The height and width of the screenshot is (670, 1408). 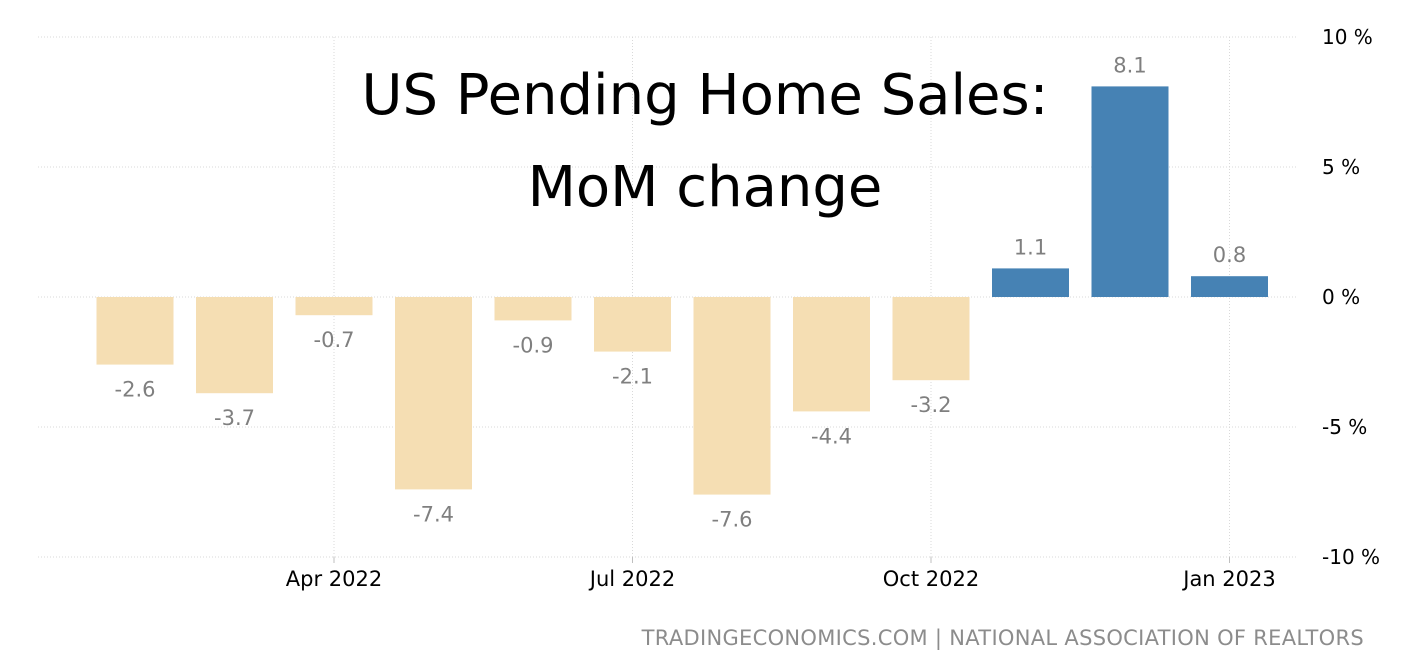 What do you see at coordinates (1351, 557) in the screenshot?
I see `y-tick-label: -10 %` at bounding box center [1351, 557].